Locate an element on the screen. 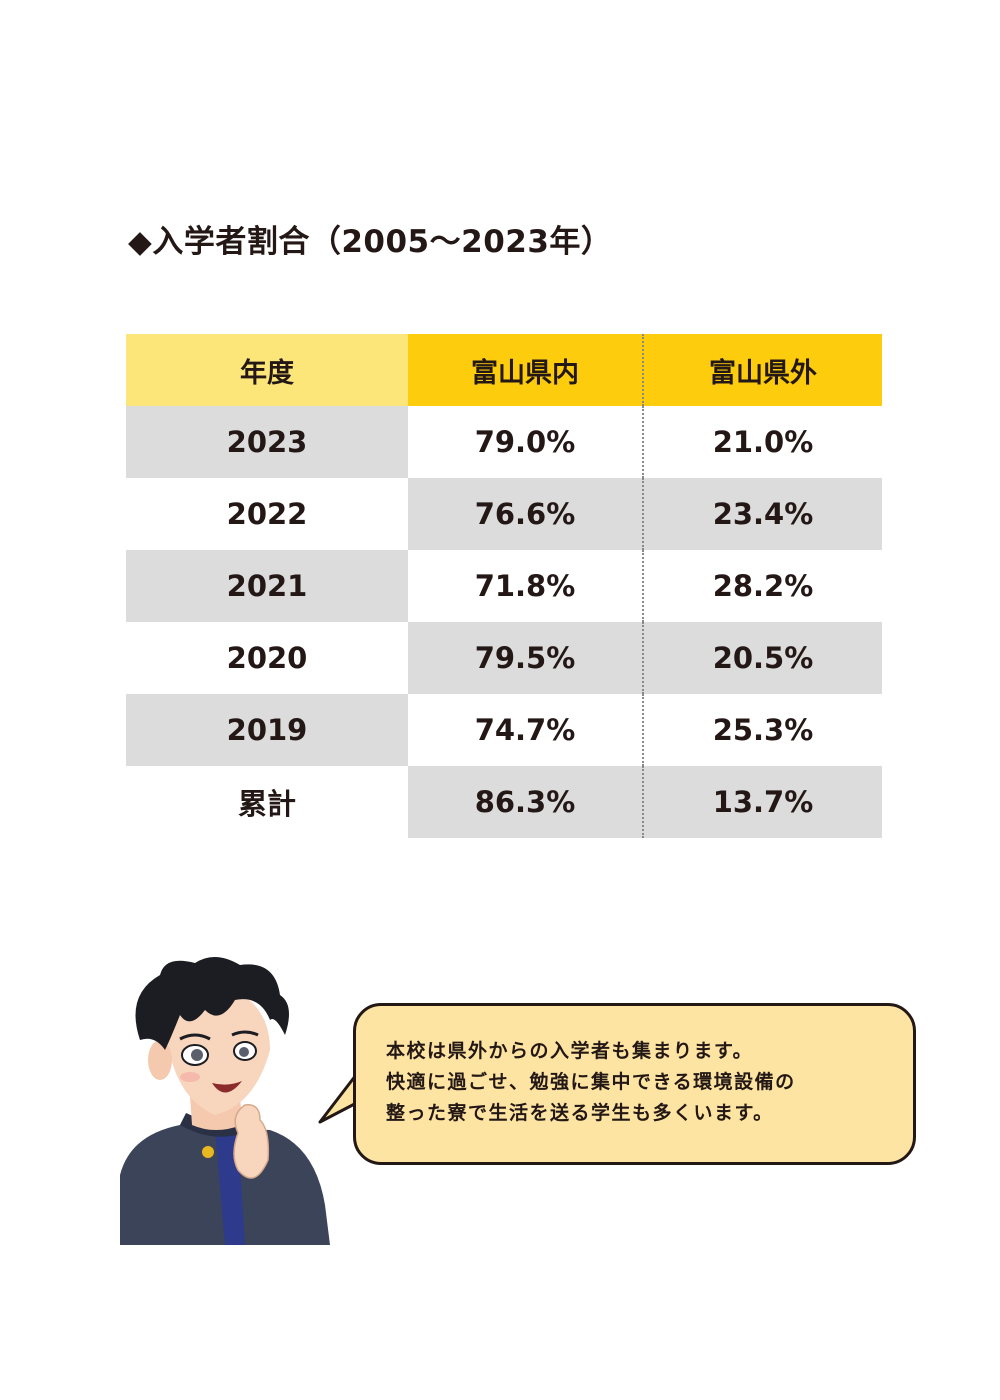 This screenshot has width=1000, height=1400. table-row: 2021 71.8% 28.2% is located at coordinates (504, 586).